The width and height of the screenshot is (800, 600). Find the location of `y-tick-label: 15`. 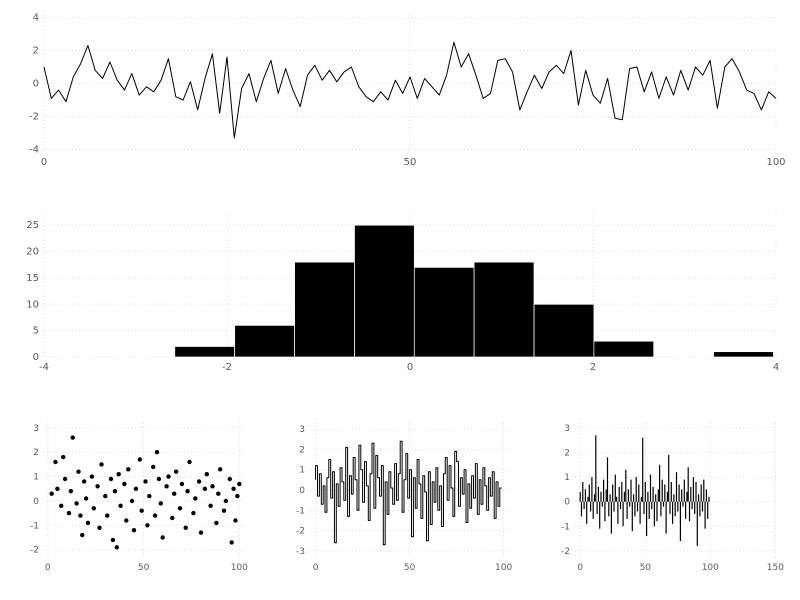

y-tick-label: 15 is located at coordinates (32, 278).